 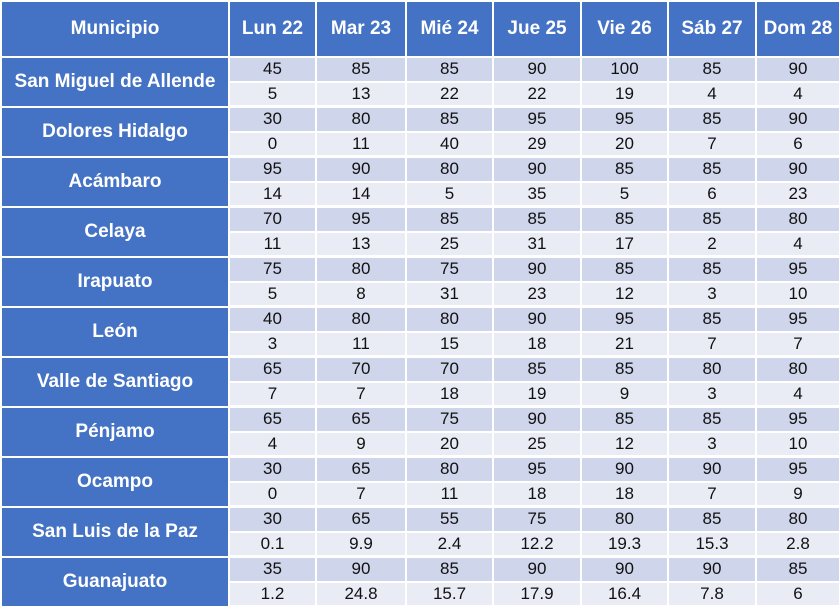 I want to click on table-cell: 9.9, so click(x=361, y=544).